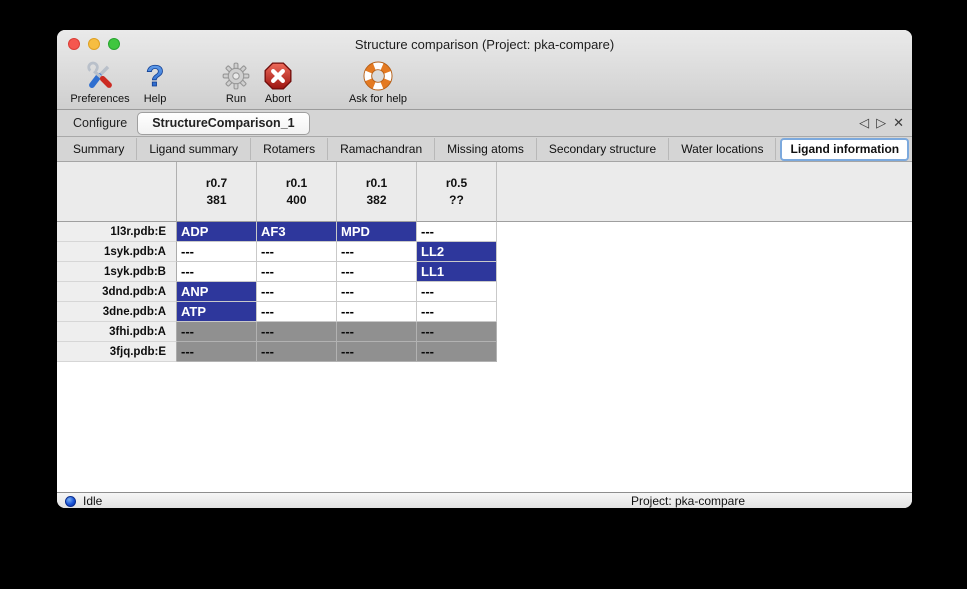  What do you see at coordinates (217, 232) in the screenshot?
I see `table-cell: ADP` at bounding box center [217, 232].